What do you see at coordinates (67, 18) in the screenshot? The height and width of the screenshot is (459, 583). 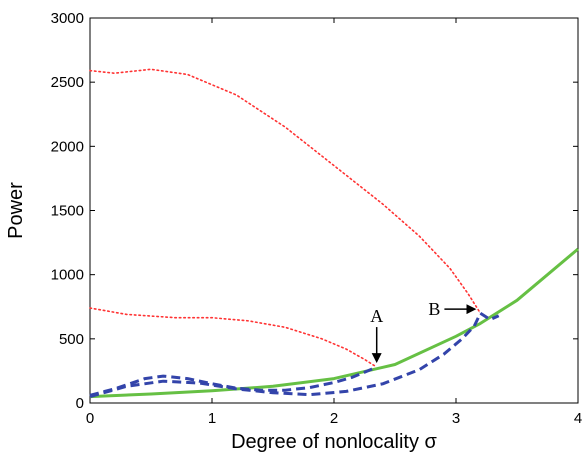 I see `y-tick-label: 3000` at bounding box center [67, 18].